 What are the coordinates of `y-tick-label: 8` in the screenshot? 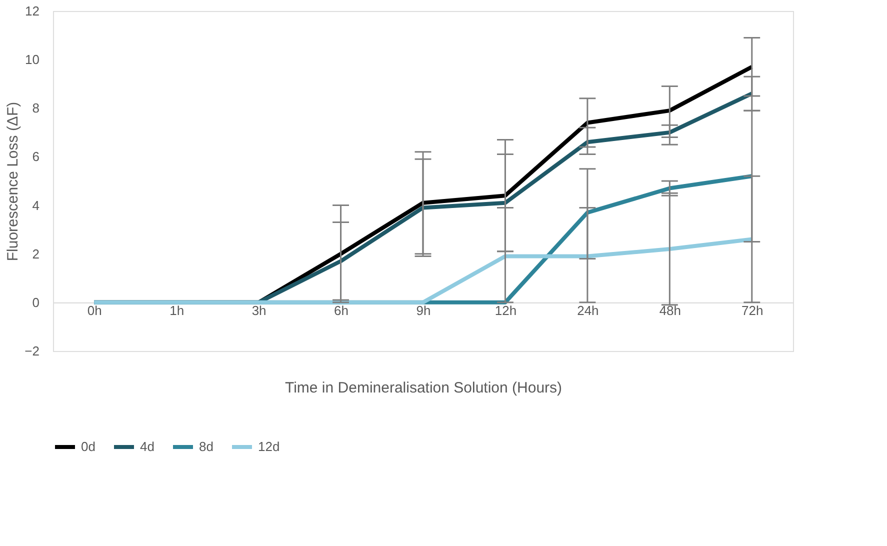 It's located at (36, 108).